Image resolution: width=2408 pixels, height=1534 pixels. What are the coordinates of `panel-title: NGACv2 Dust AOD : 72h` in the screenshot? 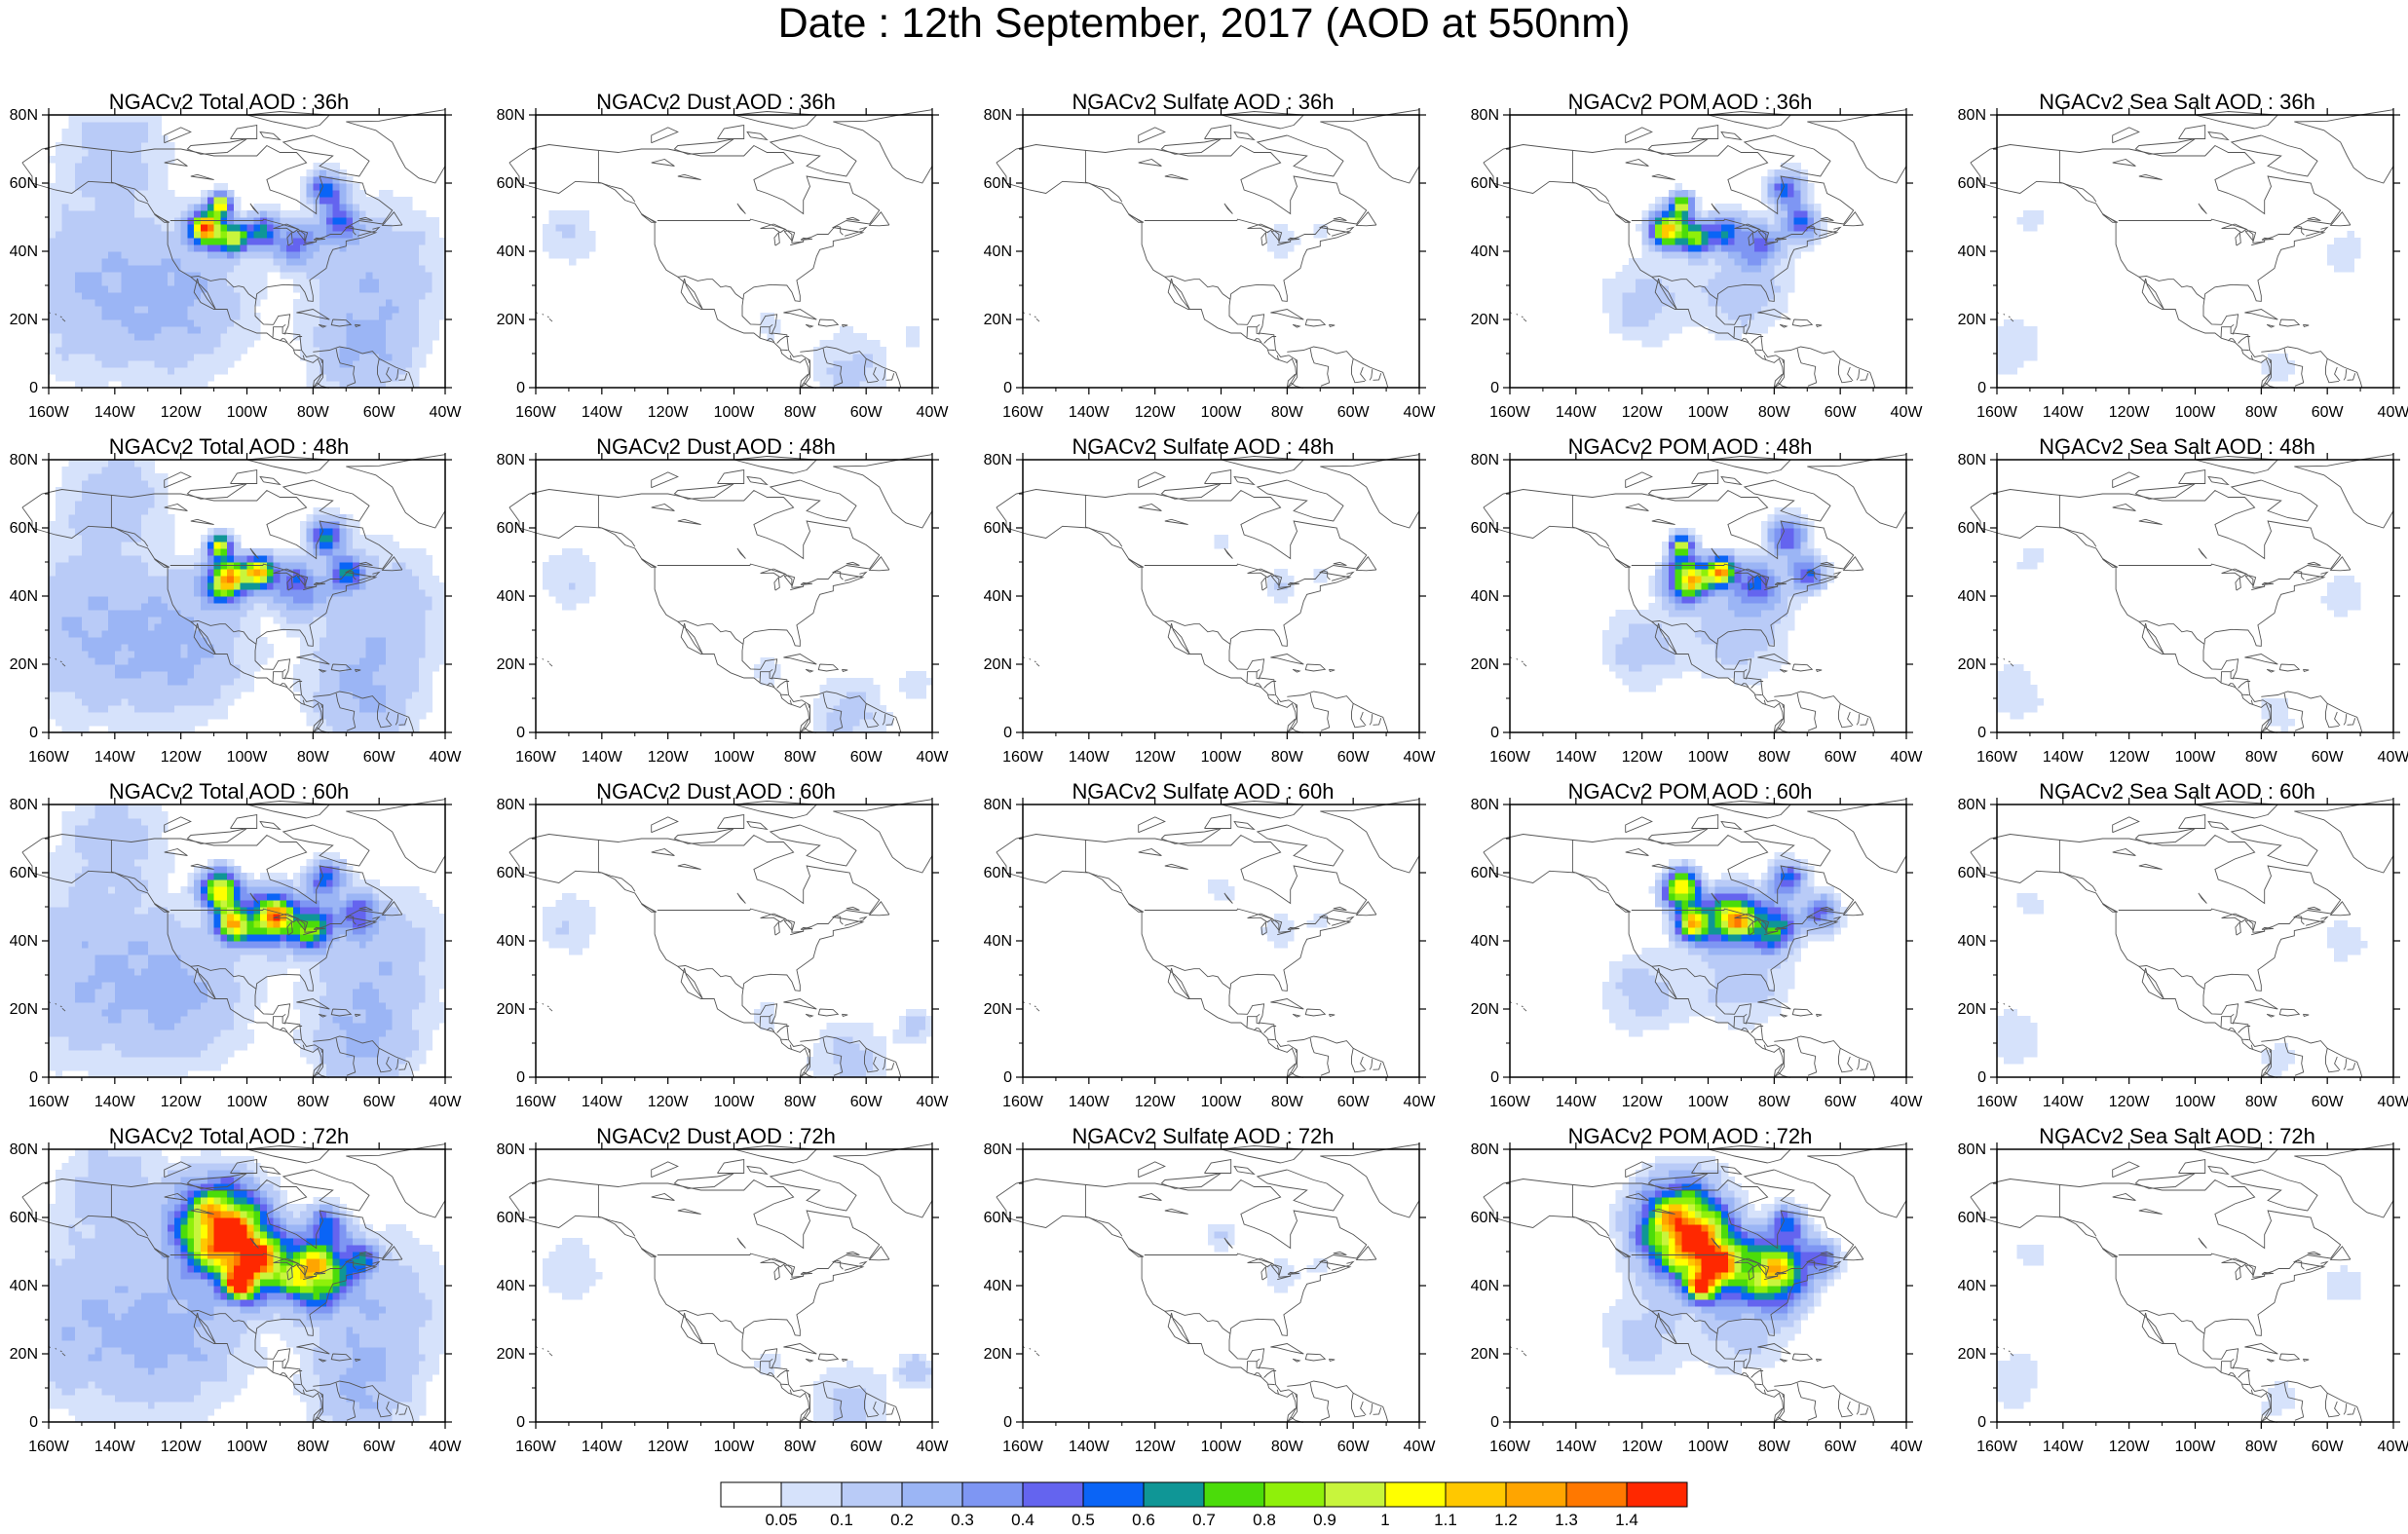 It's located at (716, 1136).